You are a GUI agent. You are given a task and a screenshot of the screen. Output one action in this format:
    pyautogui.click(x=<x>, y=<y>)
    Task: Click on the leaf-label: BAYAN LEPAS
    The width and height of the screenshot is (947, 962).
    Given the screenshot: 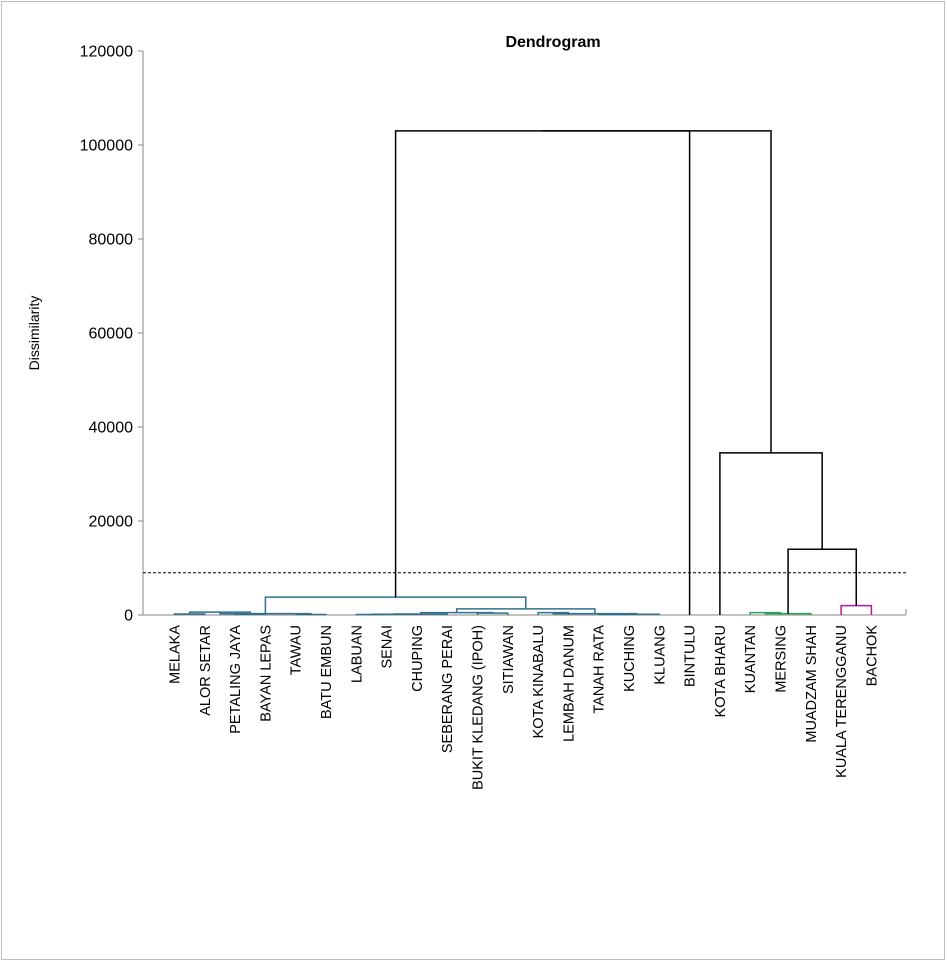 What is the action you would take?
    pyautogui.click(x=266, y=673)
    